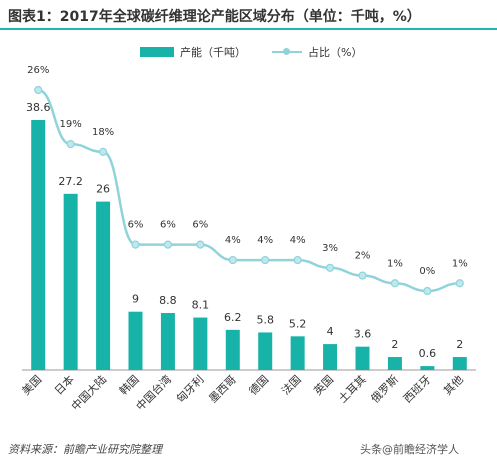  Describe the element at coordinates (70, 181) in the screenshot. I see `bar-value-label: 27.2` at that location.